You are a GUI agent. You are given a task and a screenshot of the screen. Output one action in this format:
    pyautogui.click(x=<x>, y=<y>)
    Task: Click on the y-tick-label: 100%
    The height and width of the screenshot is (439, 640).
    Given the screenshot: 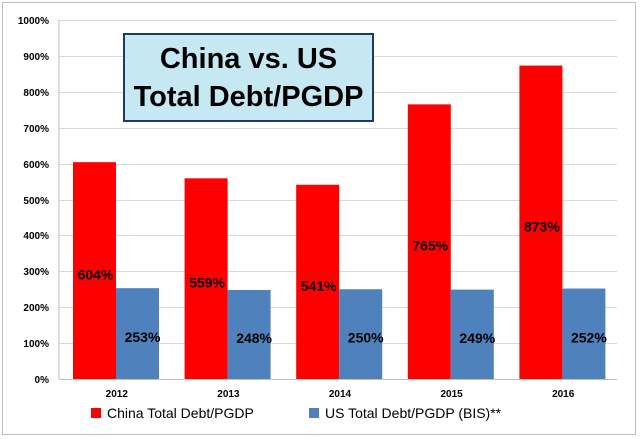 What is the action you would take?
    pyautogui.click(x=36, y=344)
    